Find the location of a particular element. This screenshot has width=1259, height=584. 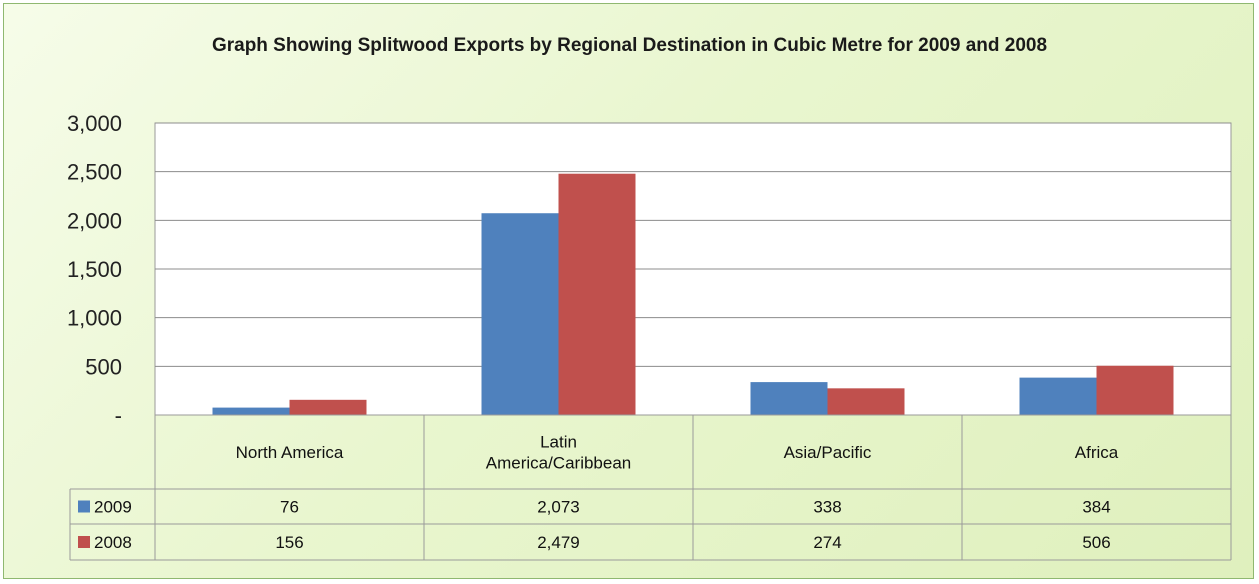

data-table-value: 76 is located at coordinates (289, 507).